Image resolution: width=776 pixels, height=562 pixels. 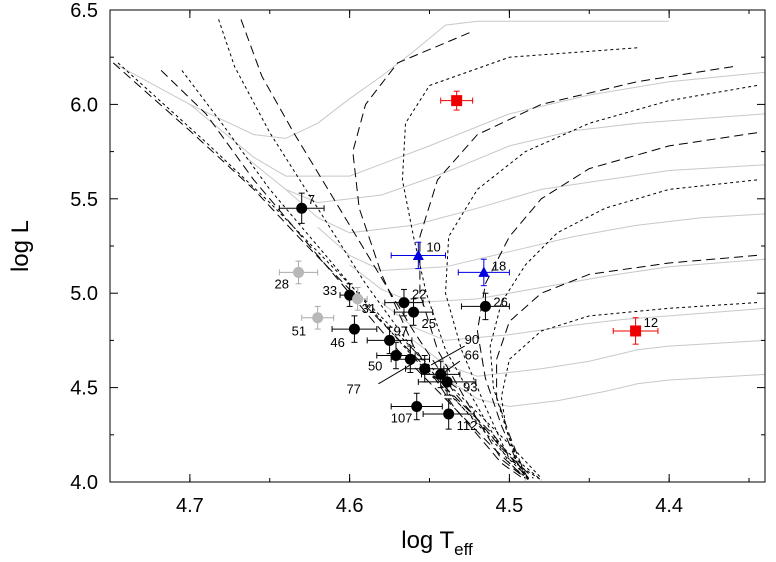 What do you see at coordinates (470, 386) in the screenshot?
I see `callout-label-93: 93` at bounding box center [470, 386].